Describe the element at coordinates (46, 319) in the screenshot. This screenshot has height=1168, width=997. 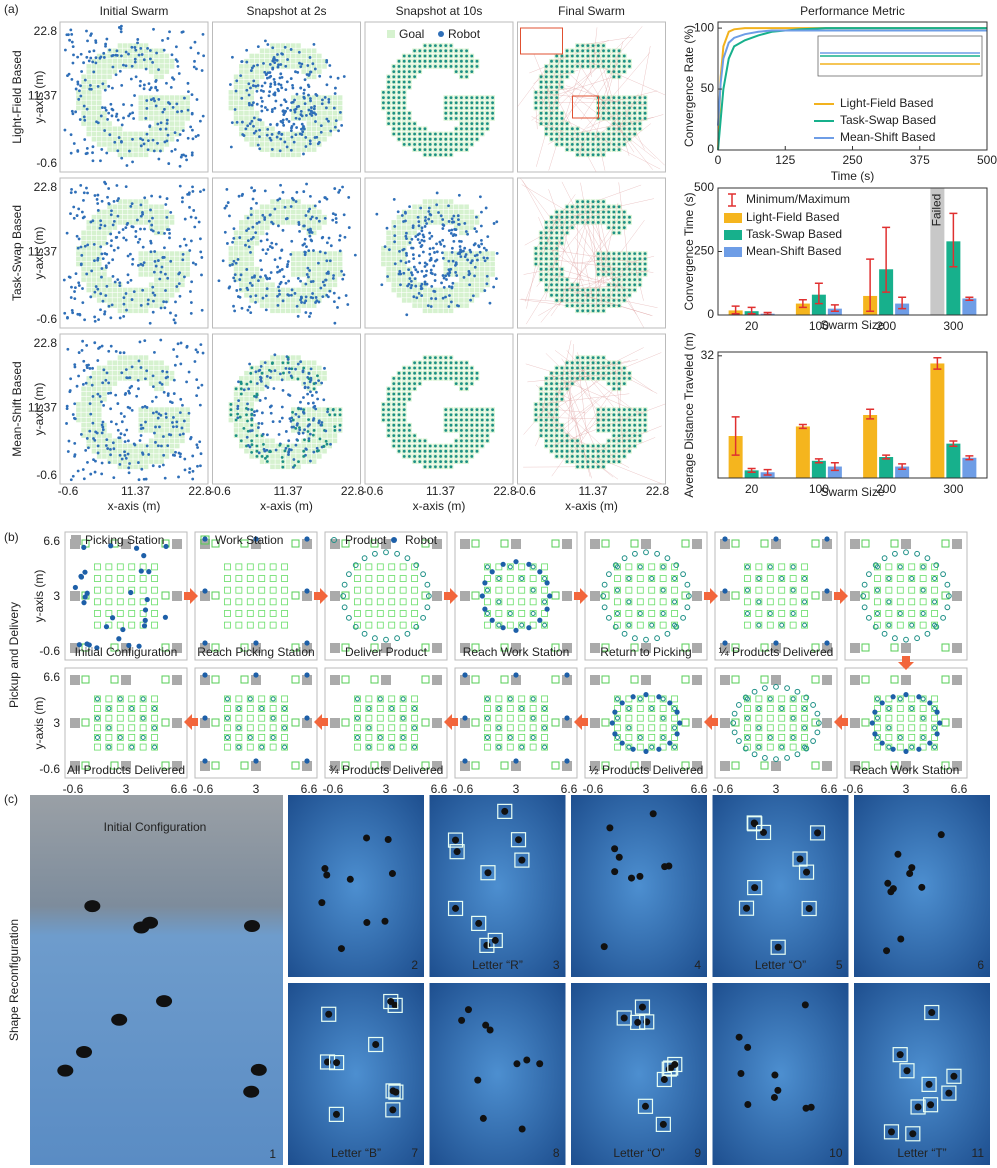
I see `y-tick-label: -0.6` at that location.